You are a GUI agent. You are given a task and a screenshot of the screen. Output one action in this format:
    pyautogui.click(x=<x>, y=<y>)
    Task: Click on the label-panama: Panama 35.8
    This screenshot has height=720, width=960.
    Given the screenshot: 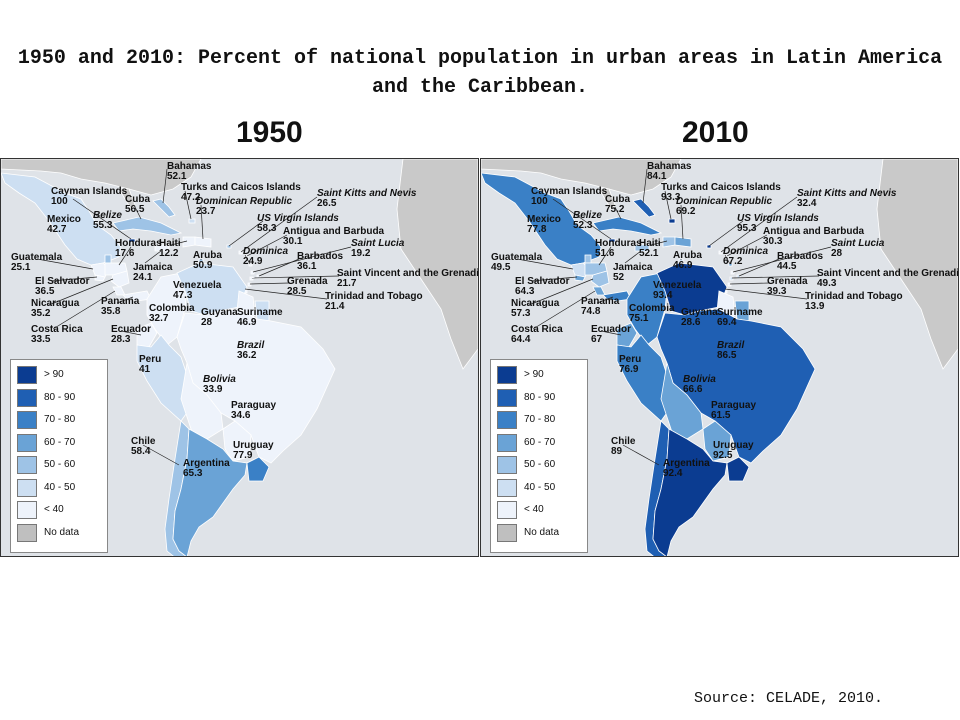 What is the action you would take?
    pyautogui.click(x=120, y=307)
    